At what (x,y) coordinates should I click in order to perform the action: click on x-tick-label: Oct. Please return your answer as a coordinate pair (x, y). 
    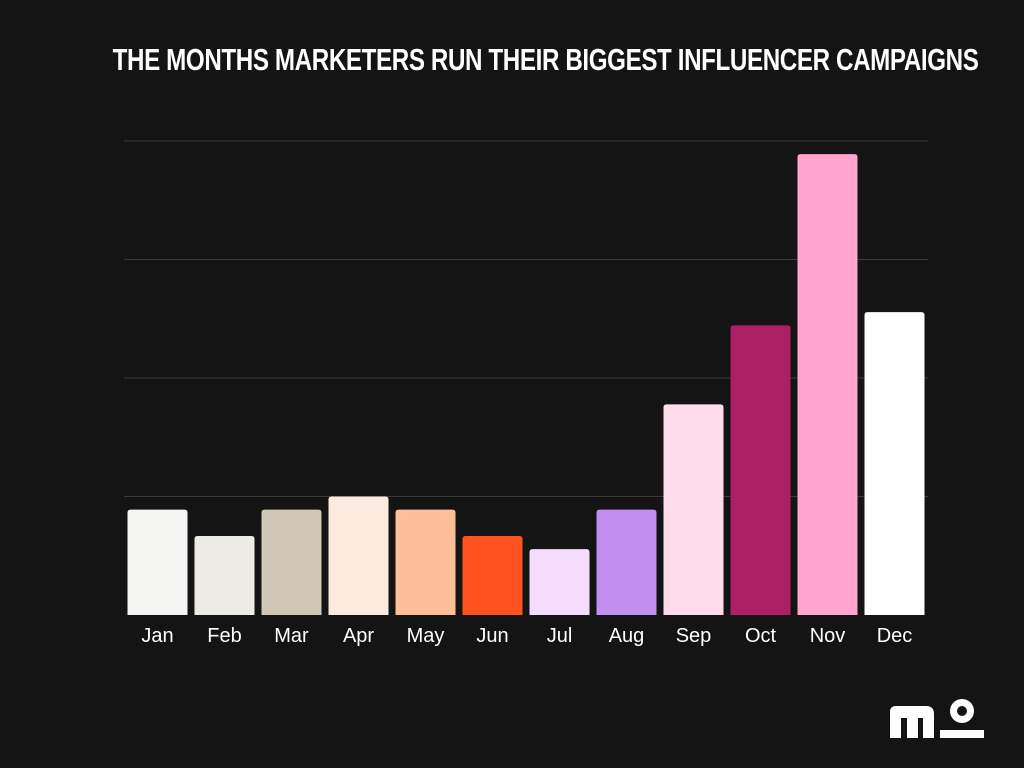
    Looking at the image, I should click on (761, 636).